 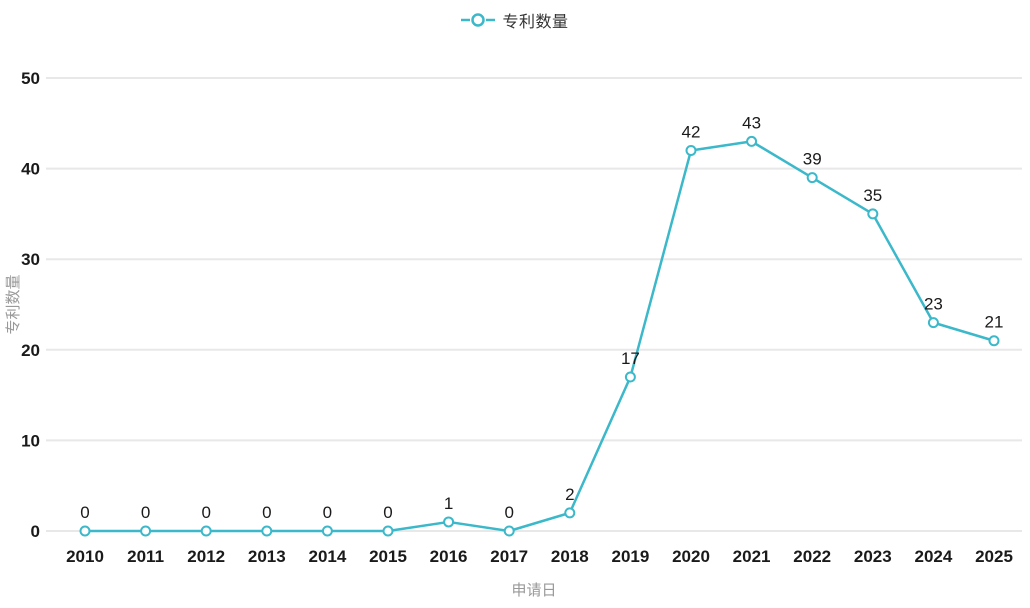 What do you see at coordinates (35, 531) in the screenshot?
I see `y-tick-label: 0` at bounding box center [35, 531].